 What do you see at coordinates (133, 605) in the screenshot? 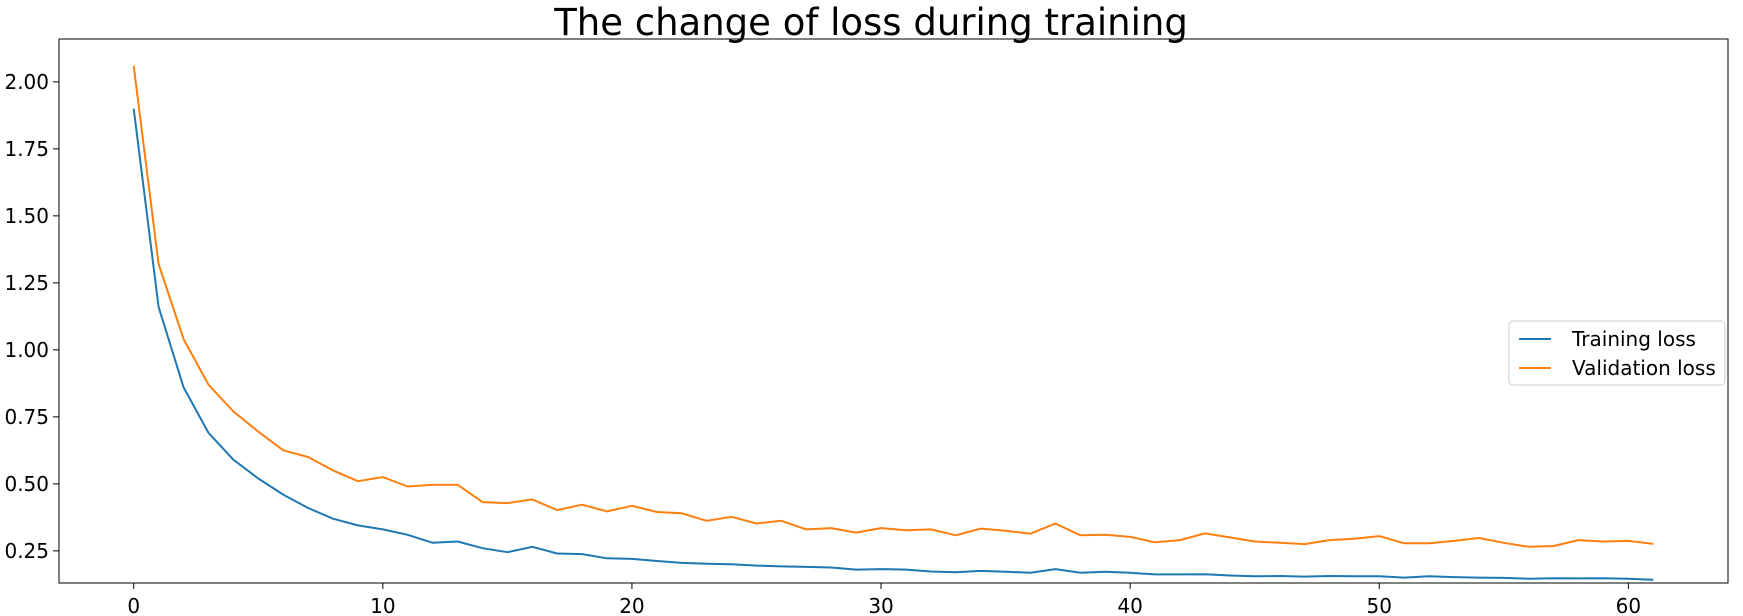
I see `x-tick-label: 0` at bounding box center [133, 605].